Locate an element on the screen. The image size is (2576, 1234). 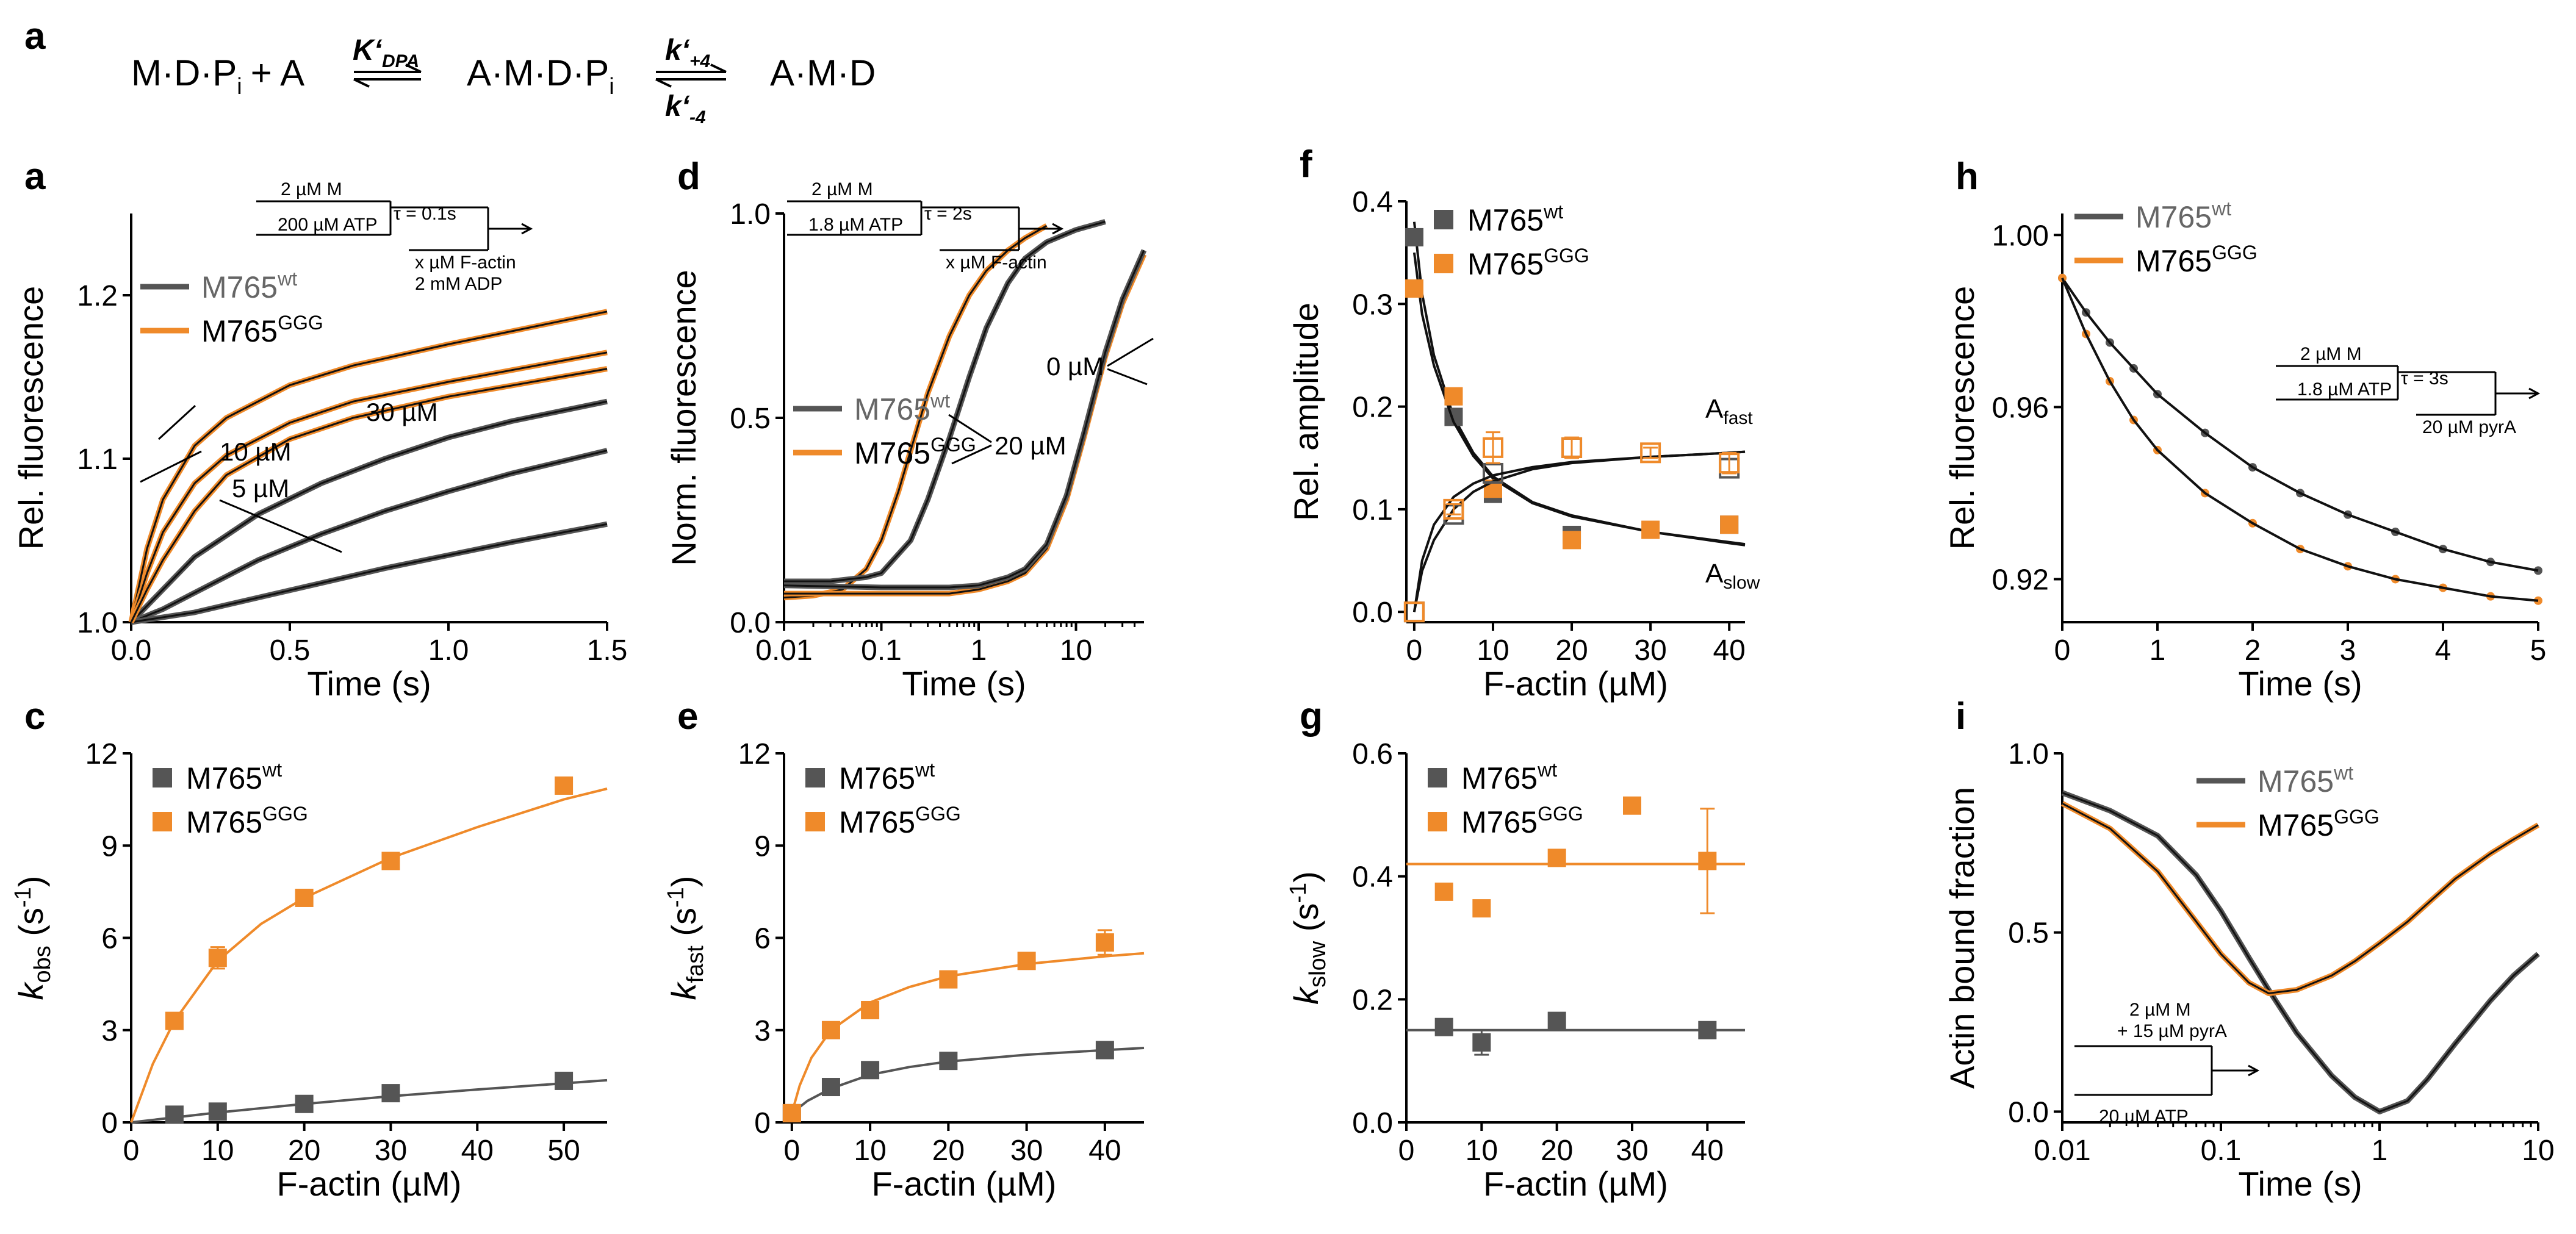
series-m765wt-20-m is located at coordinates (945, 401).